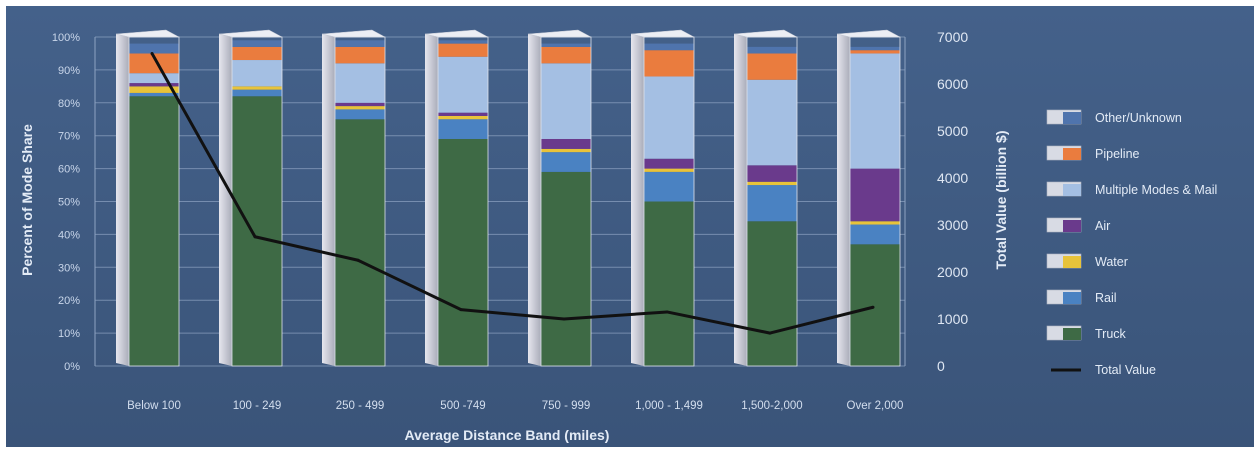 The image size is (1260, 453). What do you see at coordinates (952, 37) in the screenshot?
I see `y2-tick-label: 7000` at bounding box center [952, 37].